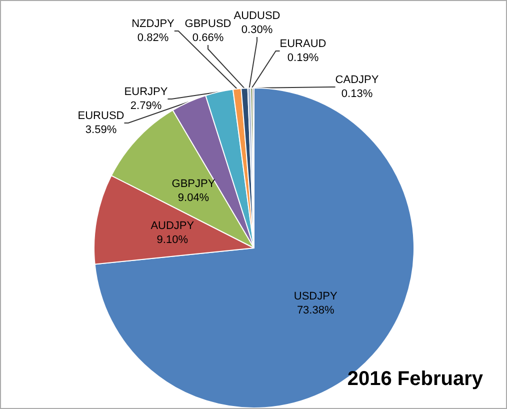  What do you see at coordinates (316, 296) in the screenshot?
I see `slice-label: USDJPY` at bounding box center [316, 296].